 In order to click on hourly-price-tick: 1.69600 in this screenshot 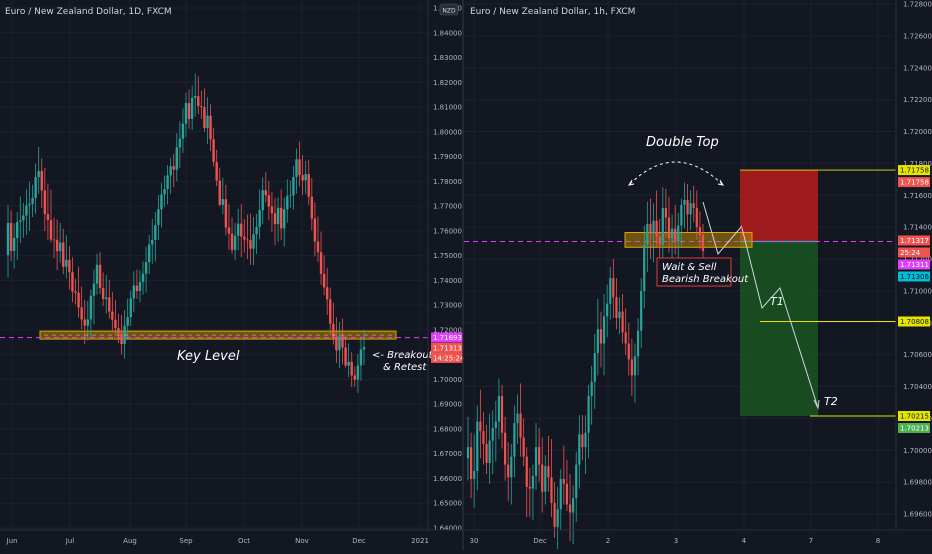, I will do `click(917, 515)`.